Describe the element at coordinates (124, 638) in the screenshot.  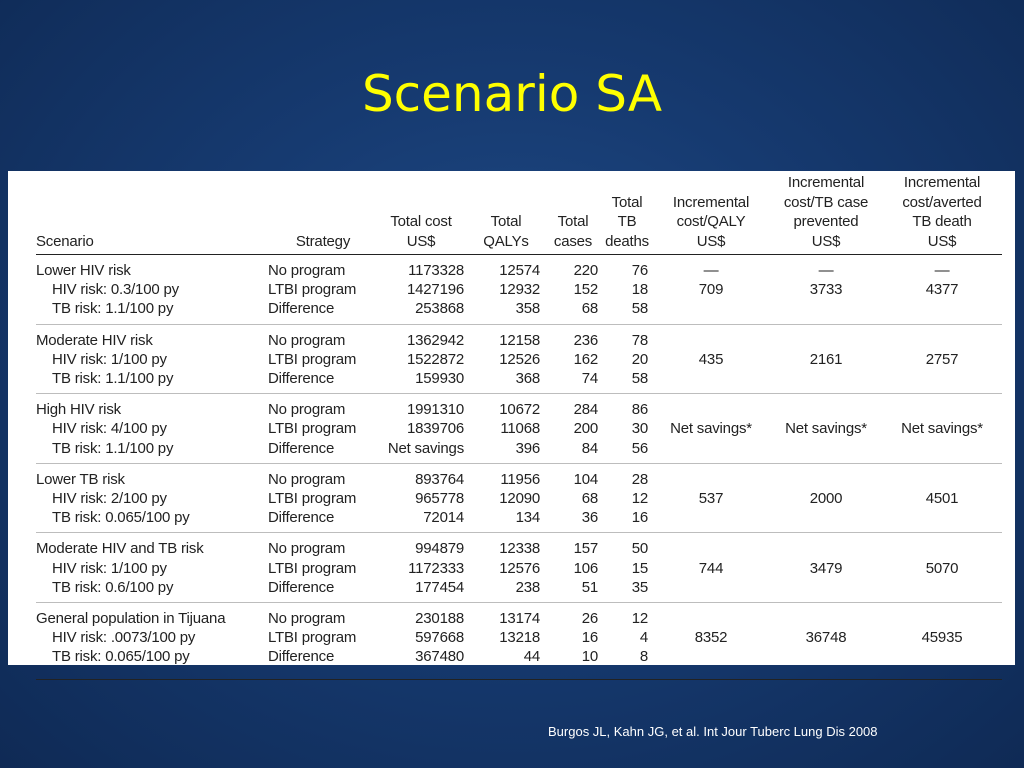
I see `cell-scenario: HIV risk: .0073/100 py` at that location.